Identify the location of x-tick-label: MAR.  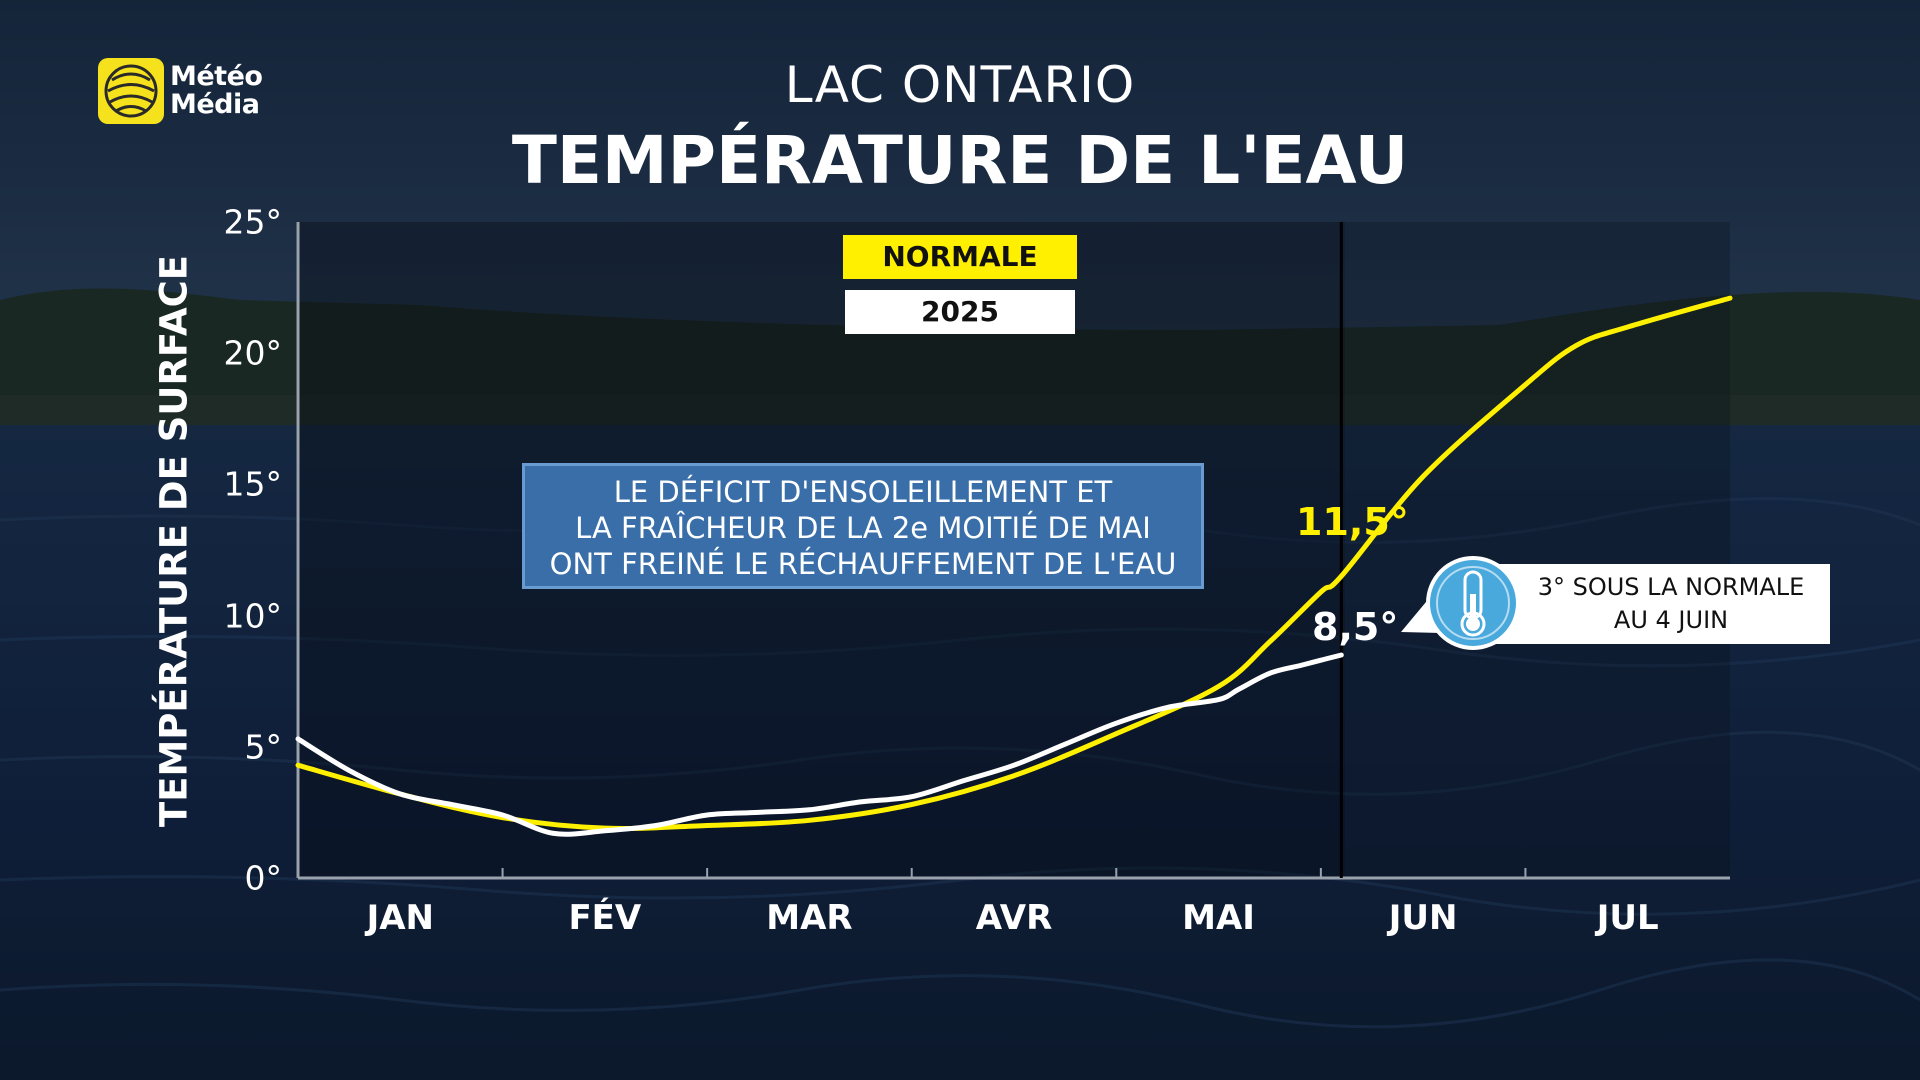
(809, 918).